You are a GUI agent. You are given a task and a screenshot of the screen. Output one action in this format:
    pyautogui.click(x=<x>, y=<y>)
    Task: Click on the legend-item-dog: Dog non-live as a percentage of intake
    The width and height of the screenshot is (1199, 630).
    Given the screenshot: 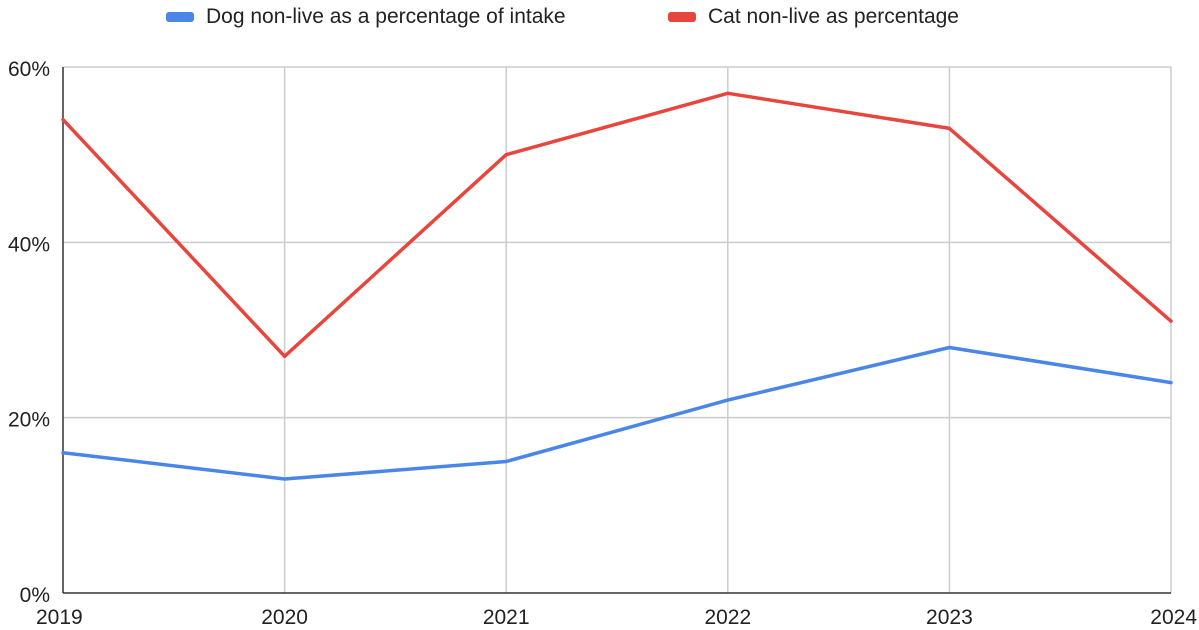 What is the action you would take?
    pyautogui.click(x=366, y=17)
    